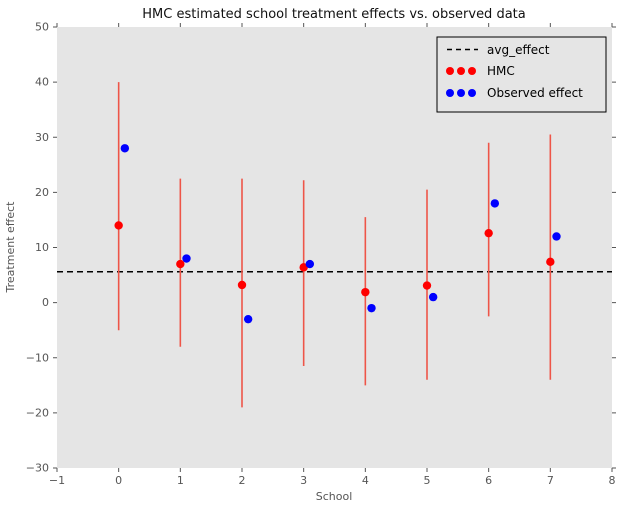 The image size is (627, 514). What do you see at coordinates (612, 480) in the screenshot?
I see `x-tick-label: 8` at bounding box center [612, 480].